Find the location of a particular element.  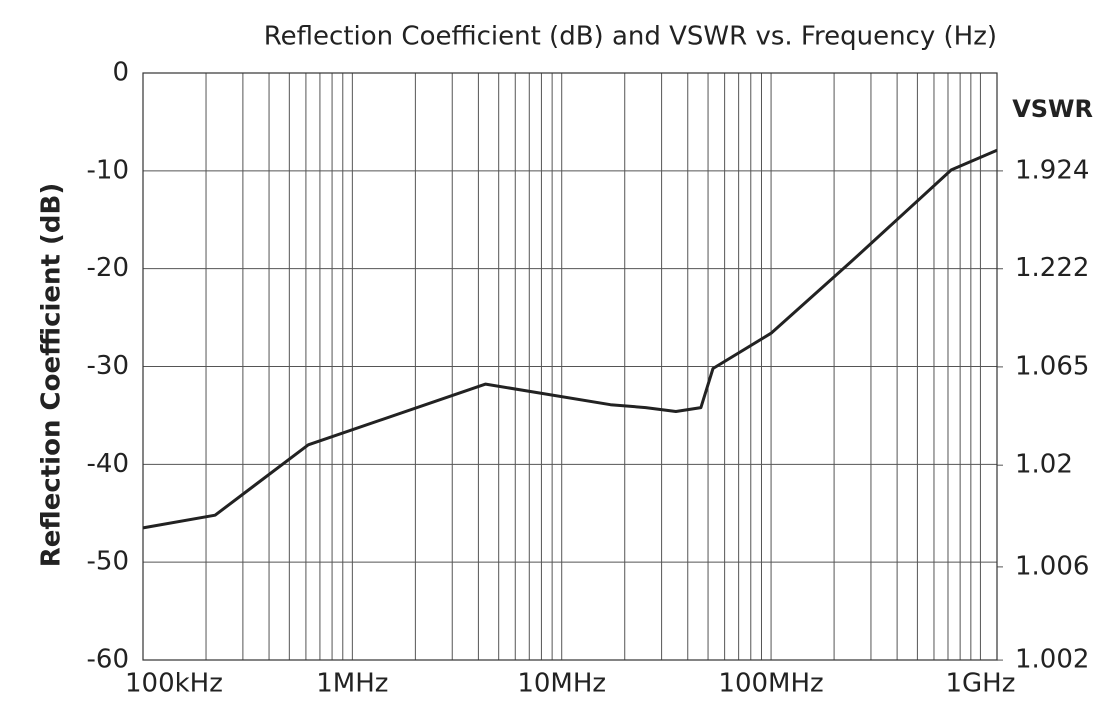

y2-tick-label: 1.006 is located at coordinates (1052, 566).